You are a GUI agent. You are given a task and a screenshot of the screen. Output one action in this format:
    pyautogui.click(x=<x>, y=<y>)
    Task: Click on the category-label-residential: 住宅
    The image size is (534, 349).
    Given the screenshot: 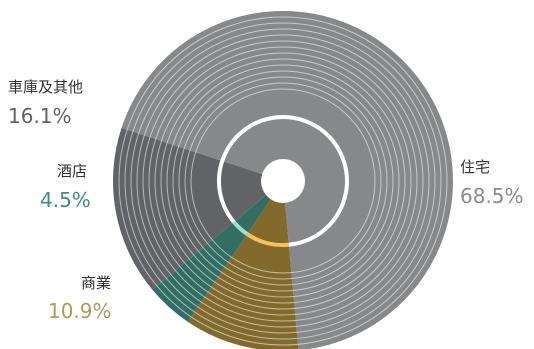 What is the action you would take?
    pyautogui.click(x=475, y=167)
    